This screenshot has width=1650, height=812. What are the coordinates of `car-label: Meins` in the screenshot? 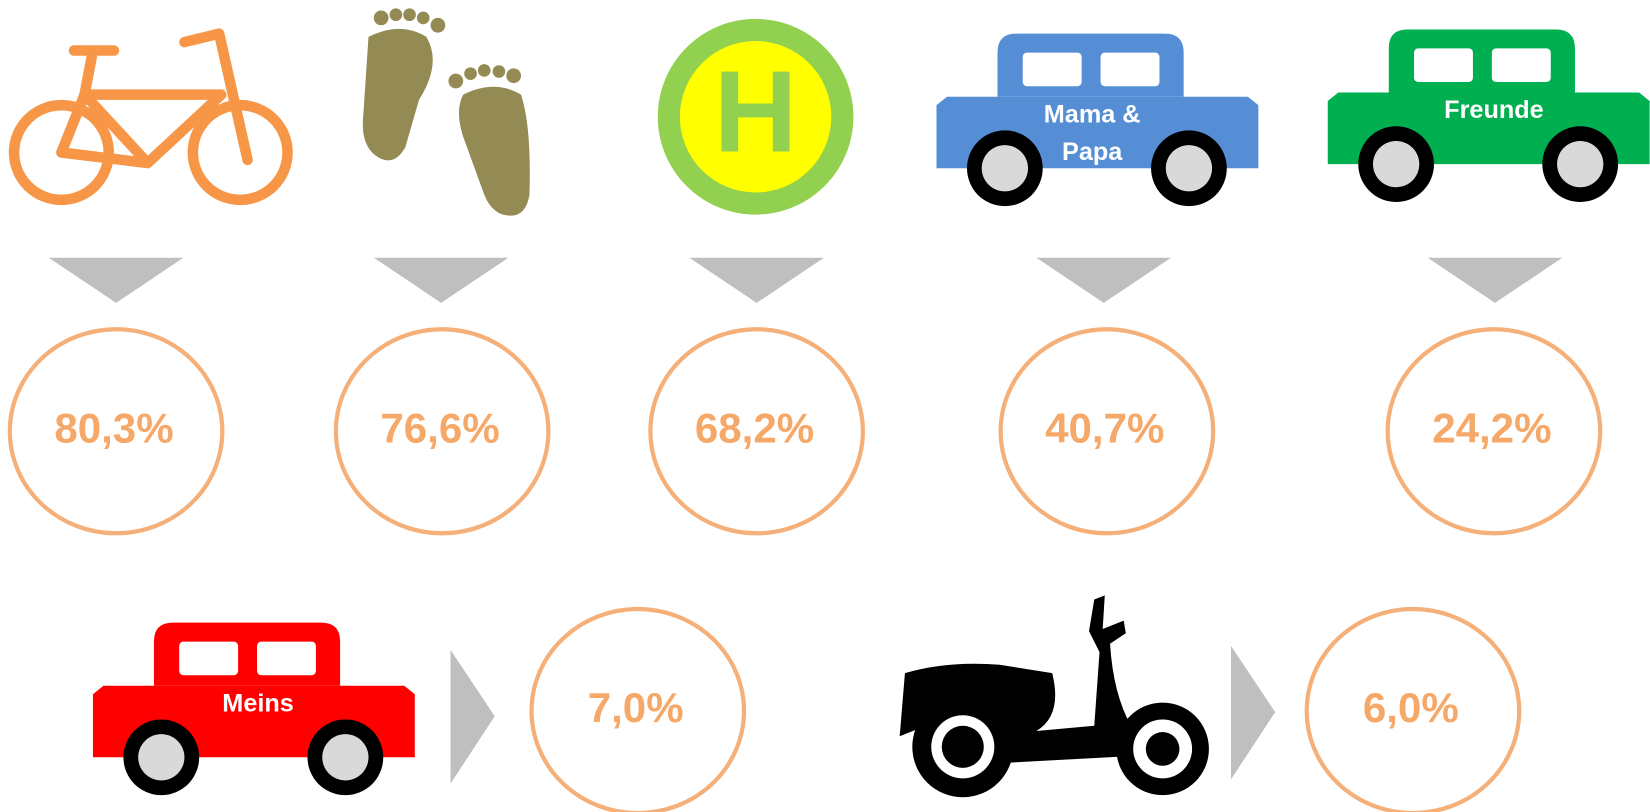 It's located at (258, 703).